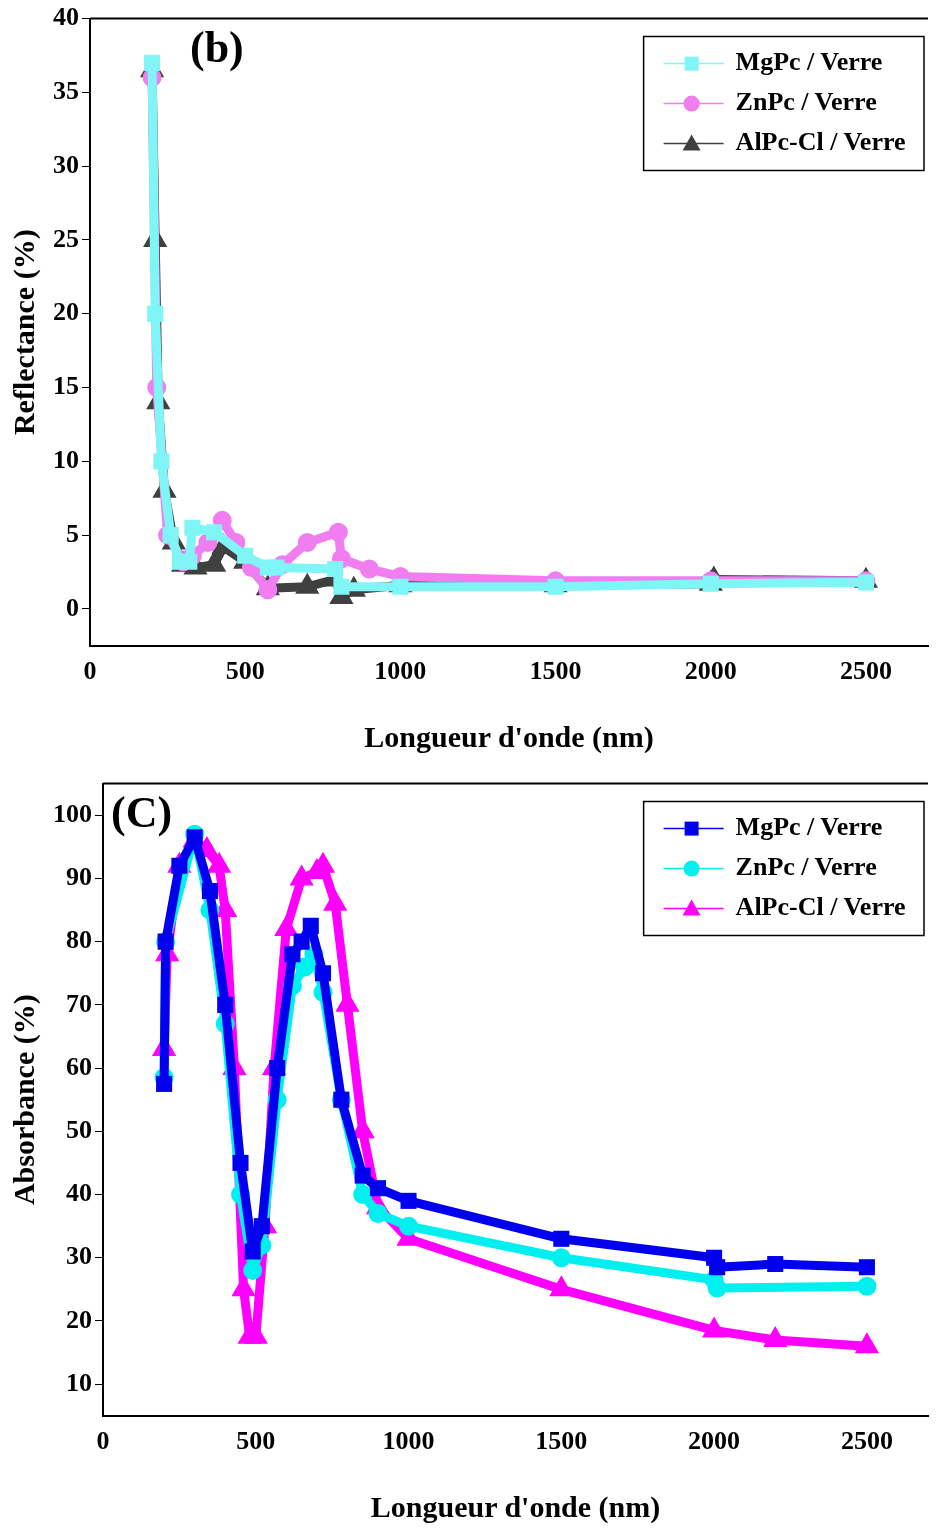 This screenshot has height=1535, width=942. I want to click on y-tick-label: 100, so click(72, 813).